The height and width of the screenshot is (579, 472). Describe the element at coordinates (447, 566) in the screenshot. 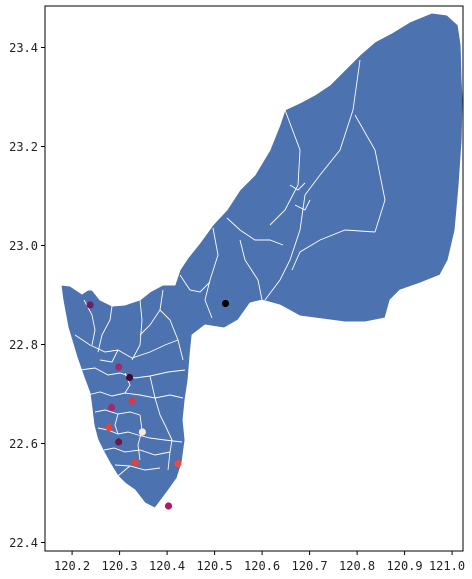

I see `x-tick-label: 121.0` at that location.